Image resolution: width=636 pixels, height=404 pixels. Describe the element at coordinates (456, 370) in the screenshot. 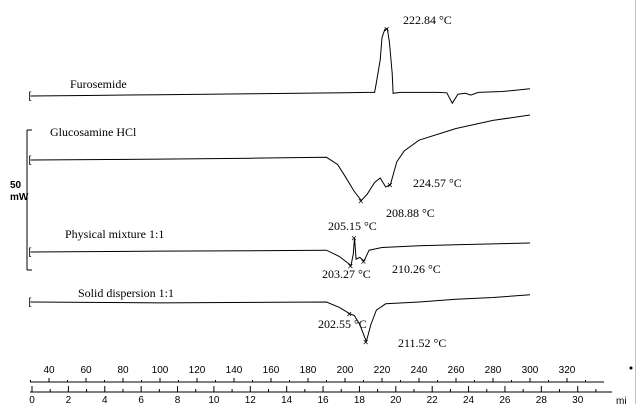

I see `temp-tick-label: 260` at that location.